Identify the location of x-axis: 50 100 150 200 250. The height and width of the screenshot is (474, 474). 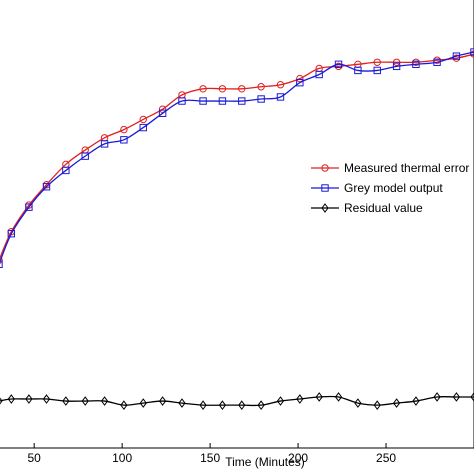
(212, 454).